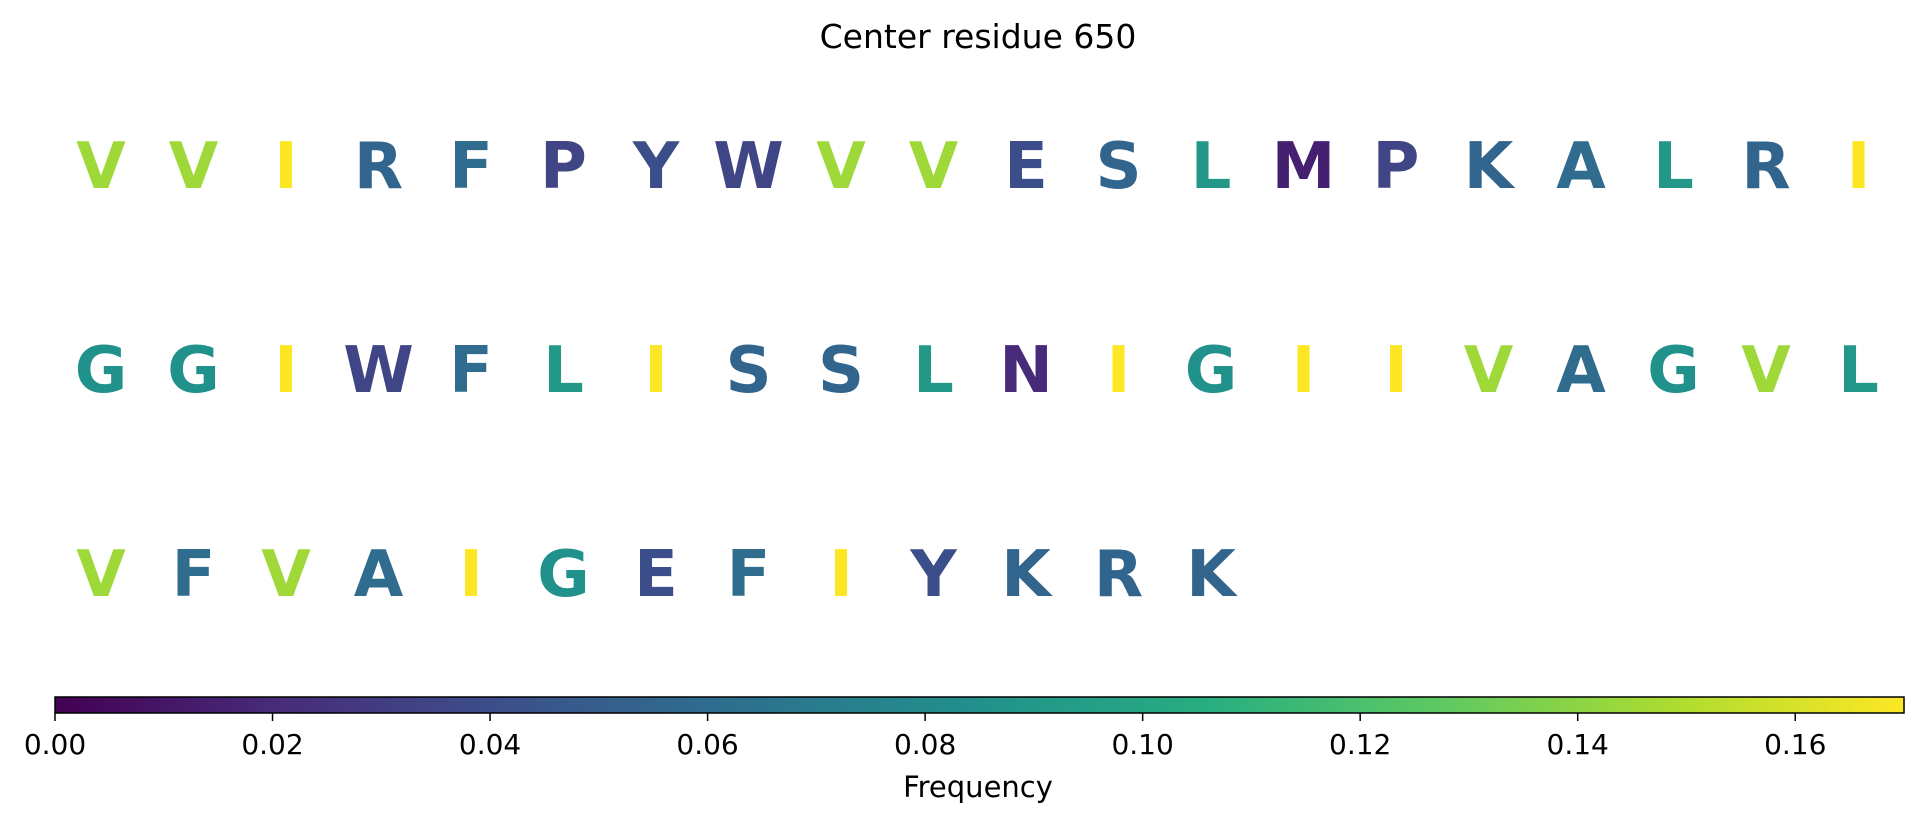  I want to click on colorbar: 0.00 0.02 0.04 0.06 0.08 0.10 0.12 0.14 0.16, so click(964, 728).